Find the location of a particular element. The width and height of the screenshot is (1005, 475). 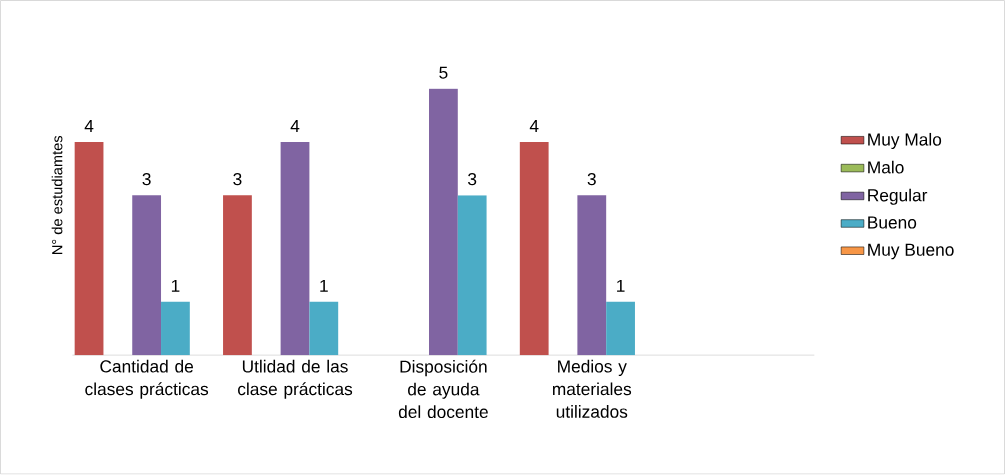

legend-label: Regular is located at coordinates (898, 197).